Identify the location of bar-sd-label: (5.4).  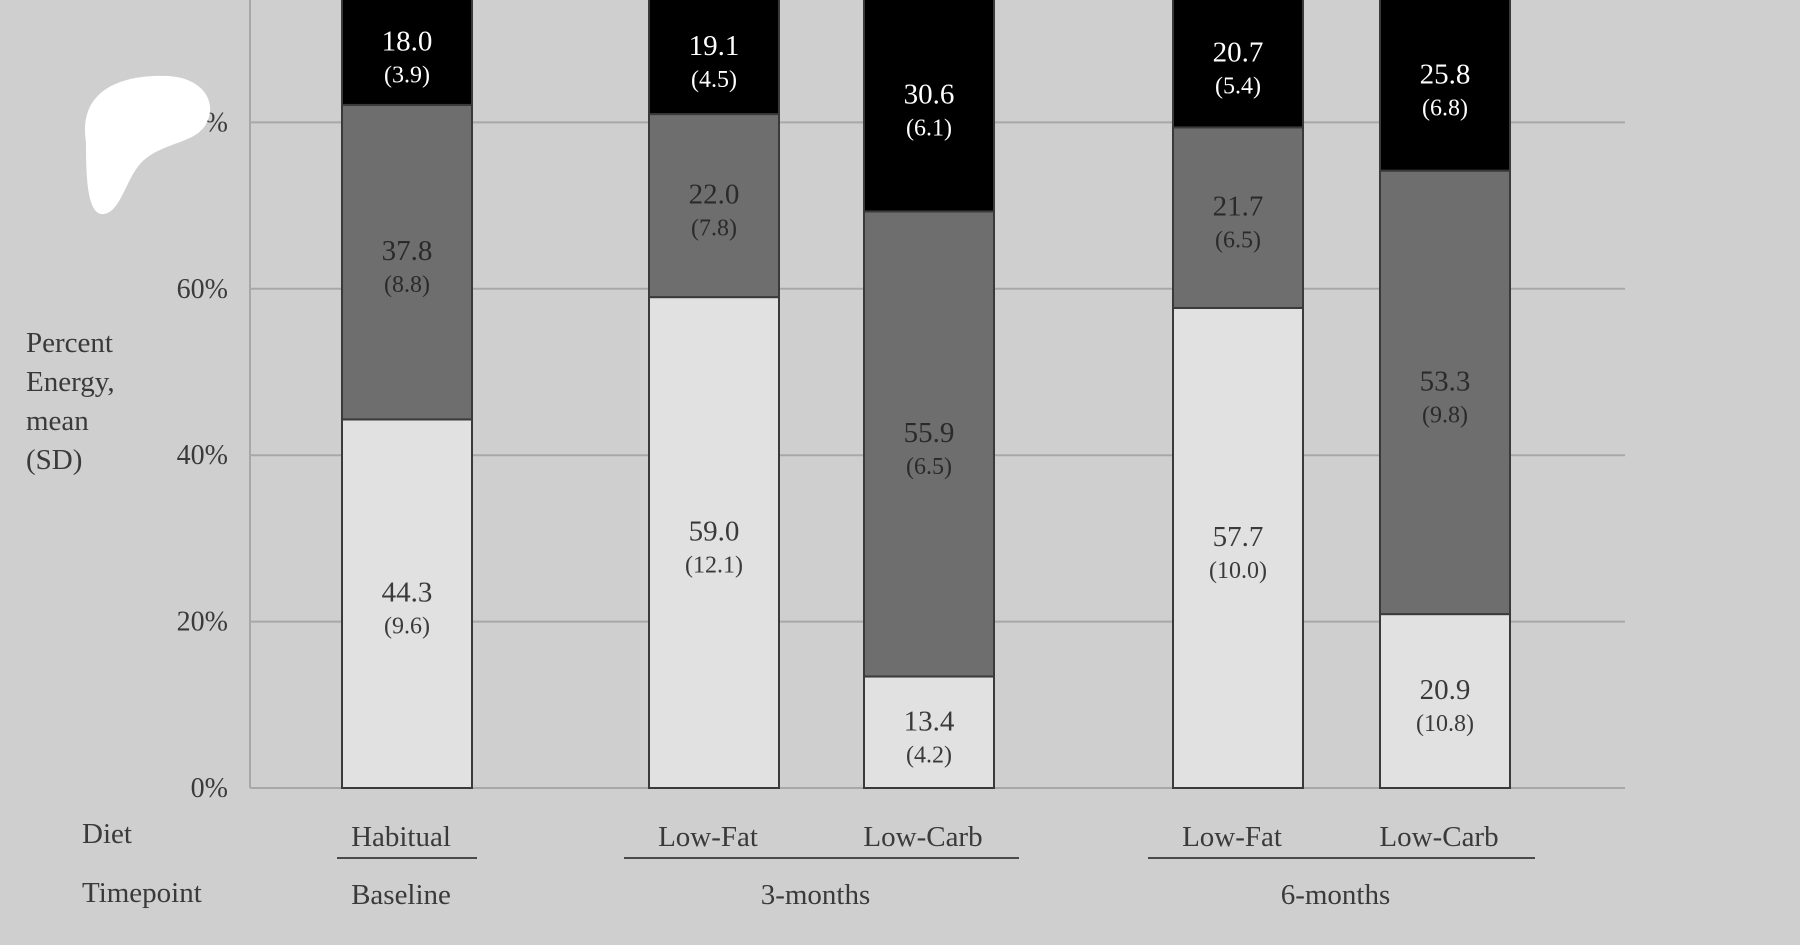
(1238, 87).